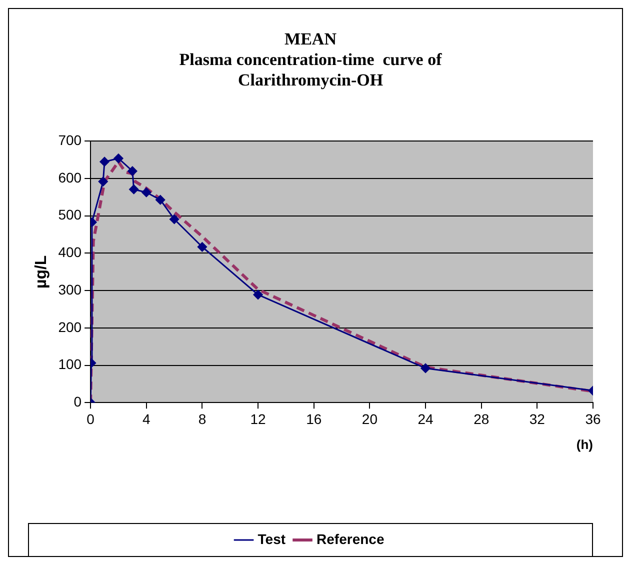 The height and width of the screenshot is (565, 631). I want to click on y-tick-label: 100, so click(70, 364).